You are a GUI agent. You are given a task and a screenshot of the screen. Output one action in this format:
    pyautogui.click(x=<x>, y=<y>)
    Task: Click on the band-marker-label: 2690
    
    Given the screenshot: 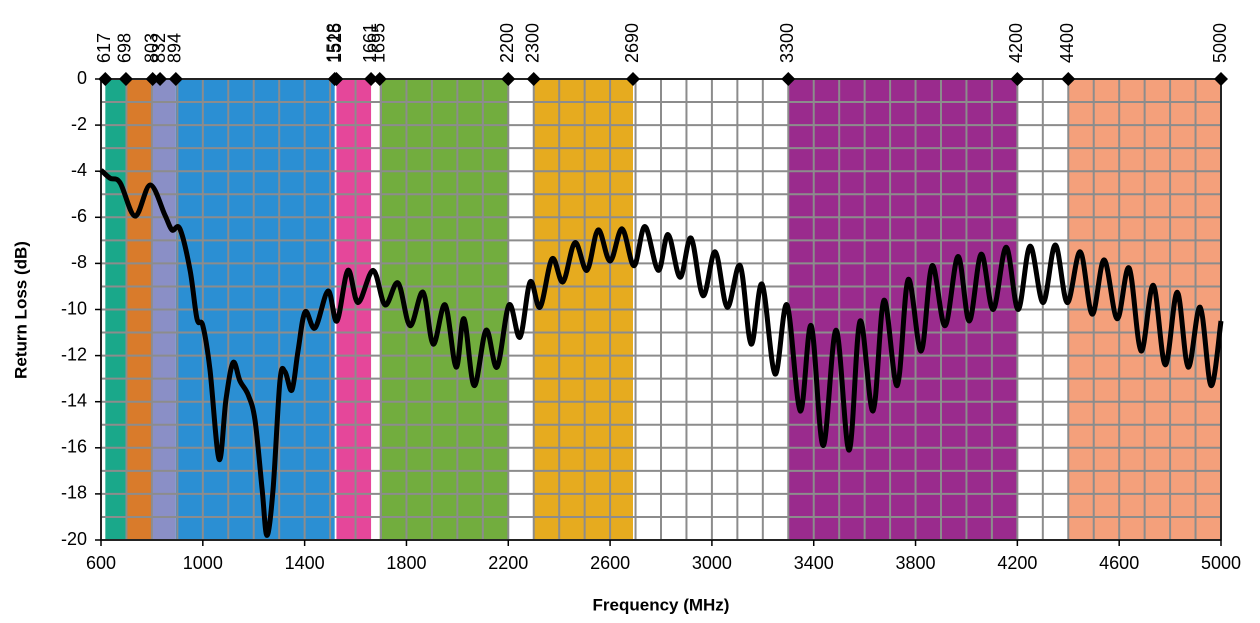 What is the action you would take?
    pyautogui.click(x=632, y=43)
    